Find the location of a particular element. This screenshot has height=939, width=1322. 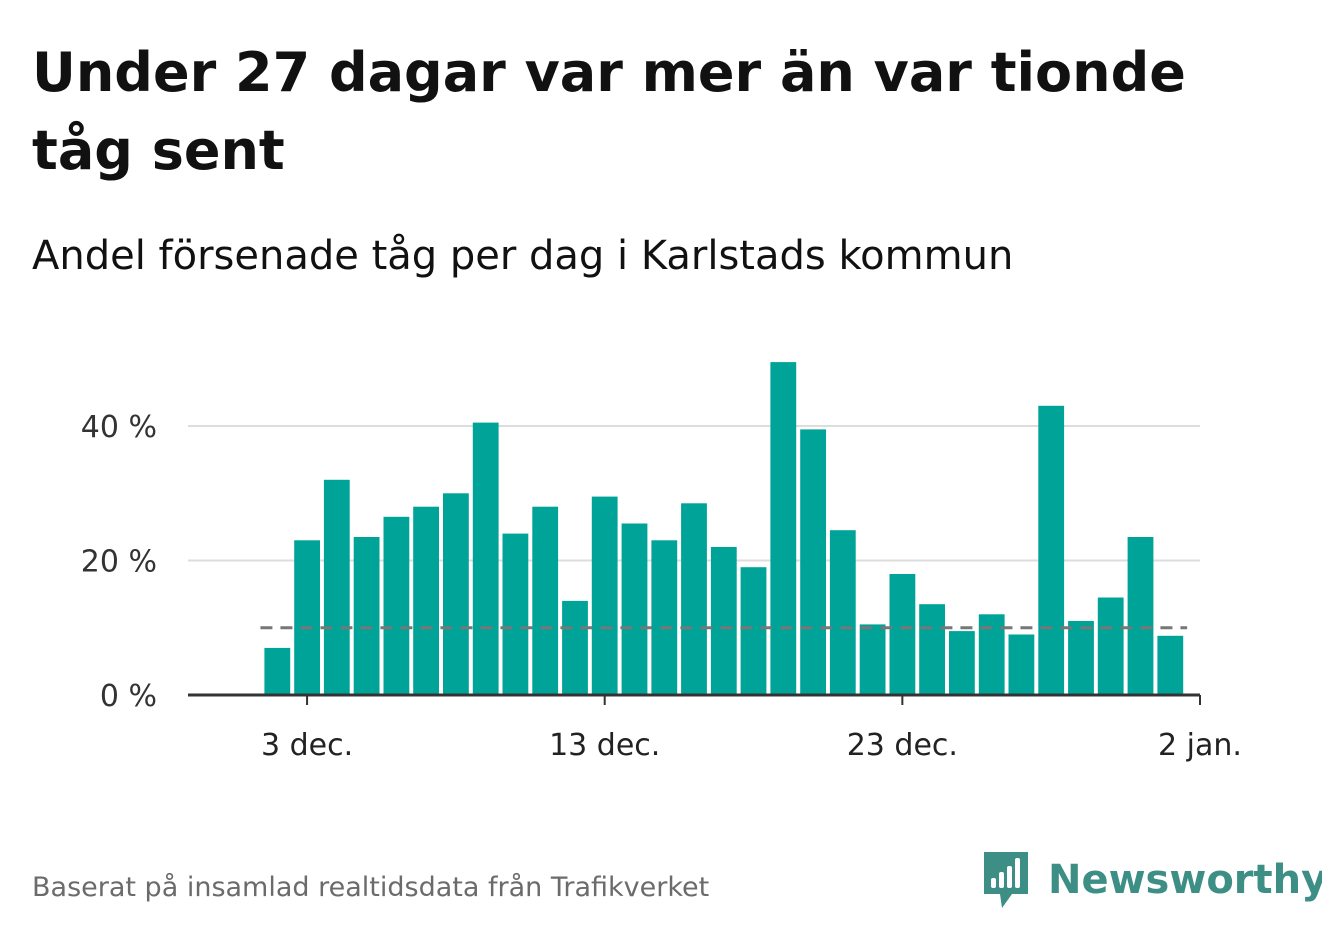

y-tick-label: 20 % is located at coordinates (119, 562).